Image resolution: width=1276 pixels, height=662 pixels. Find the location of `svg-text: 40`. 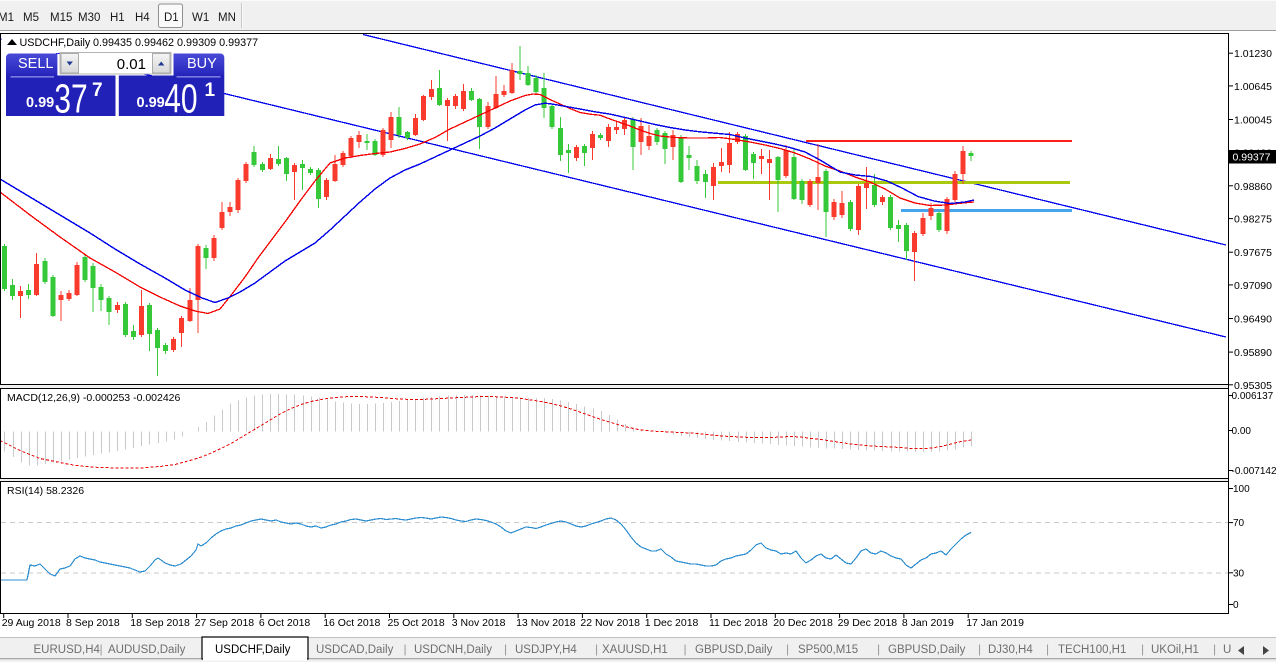

svg-text: 40 is located at coordinates (180, 99).